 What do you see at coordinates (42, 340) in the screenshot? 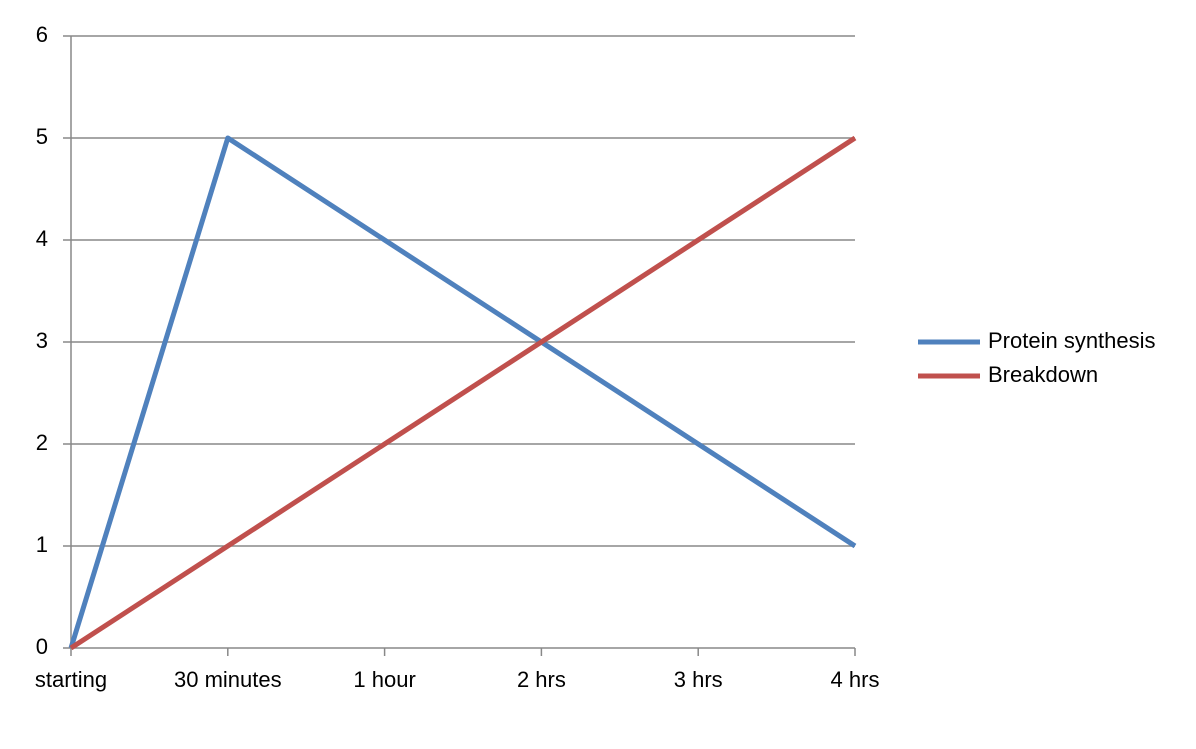
I see `y-tick-label: 3` at bounding box center [42, 340].